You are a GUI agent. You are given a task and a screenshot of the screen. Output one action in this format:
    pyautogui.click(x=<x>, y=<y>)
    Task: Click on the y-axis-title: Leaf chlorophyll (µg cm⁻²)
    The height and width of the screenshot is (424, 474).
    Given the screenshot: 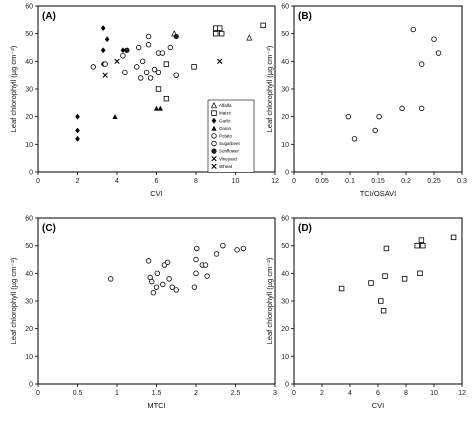 What is the action you would take?
    pyautogui.click(x=269, y=300)
    